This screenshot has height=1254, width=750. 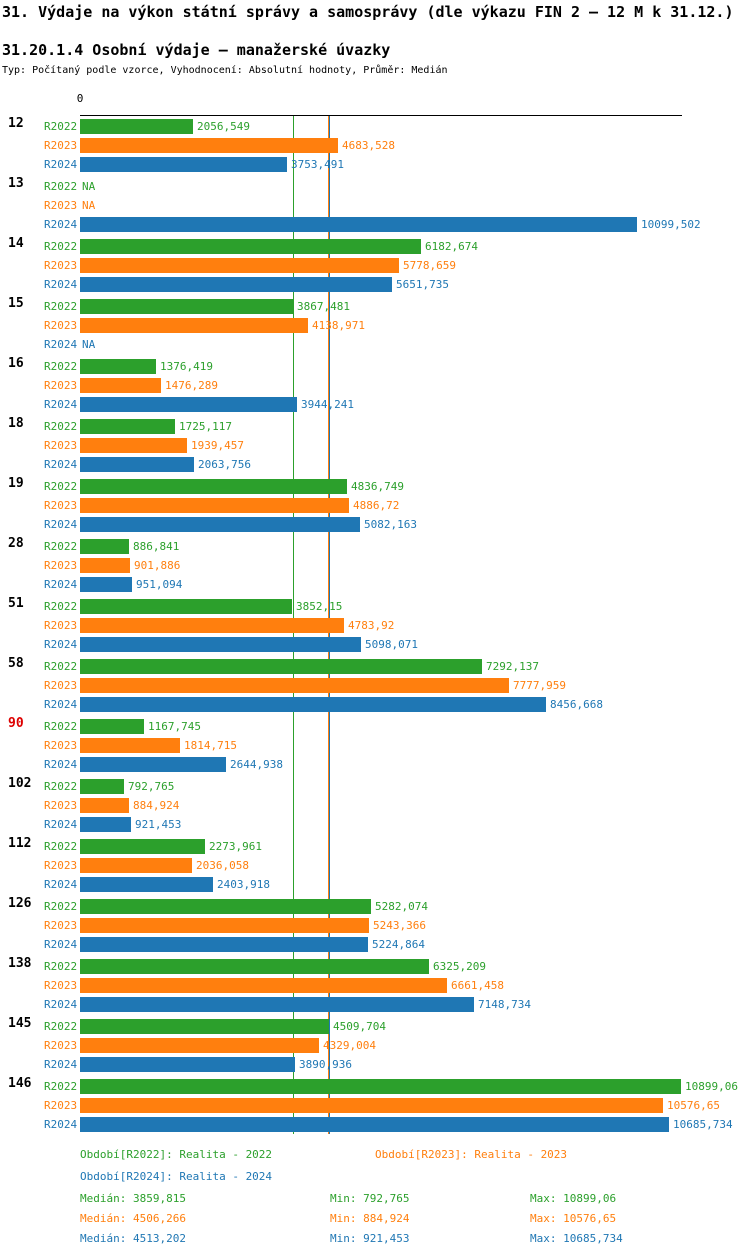 What do you see at coordinates (20, 903) in the screenshot?
I see `group-label: 126` at bounding box center [20, 903].